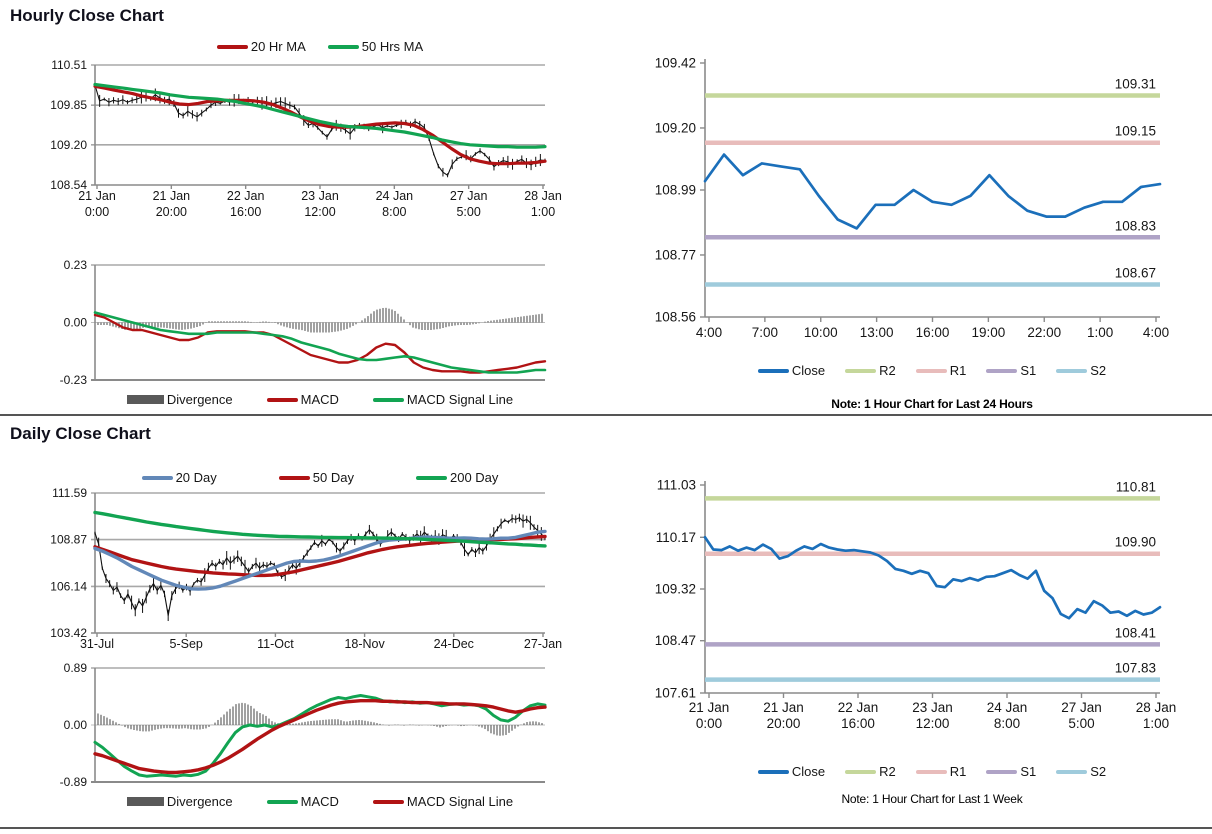  What do you see at coordinates (1028, 771) in the screenshot?
I see `legend-label: S1` at bounding box center [1028, 771].